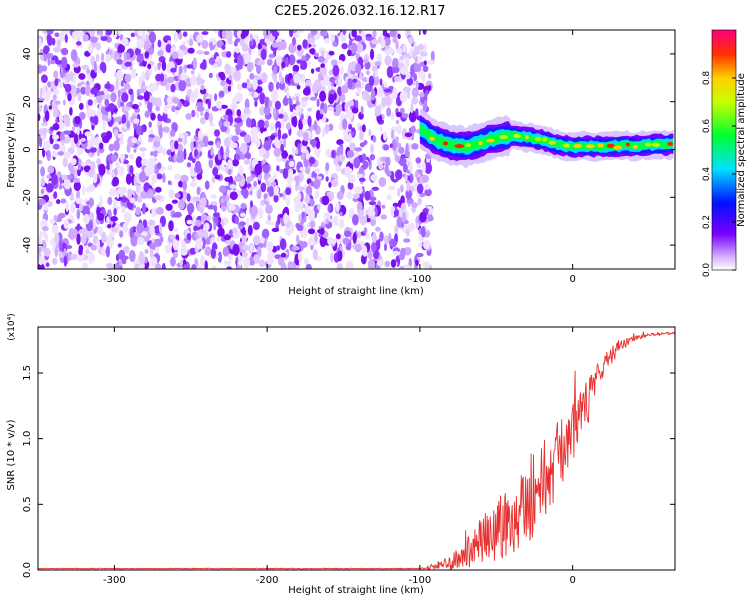 The height and width of the screenshot is (600, 750). I want to click on heatmap-peak, so click(490, 140).